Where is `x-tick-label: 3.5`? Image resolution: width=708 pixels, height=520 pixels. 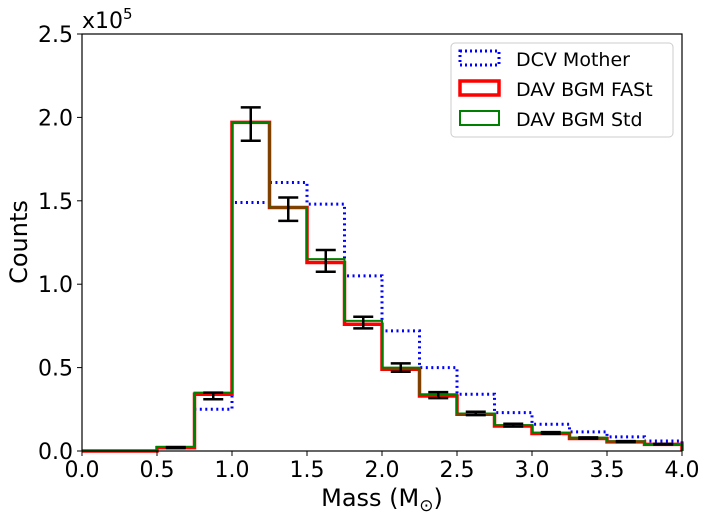 x-tick-label: 3.5 is located at coordinates (607, 470).